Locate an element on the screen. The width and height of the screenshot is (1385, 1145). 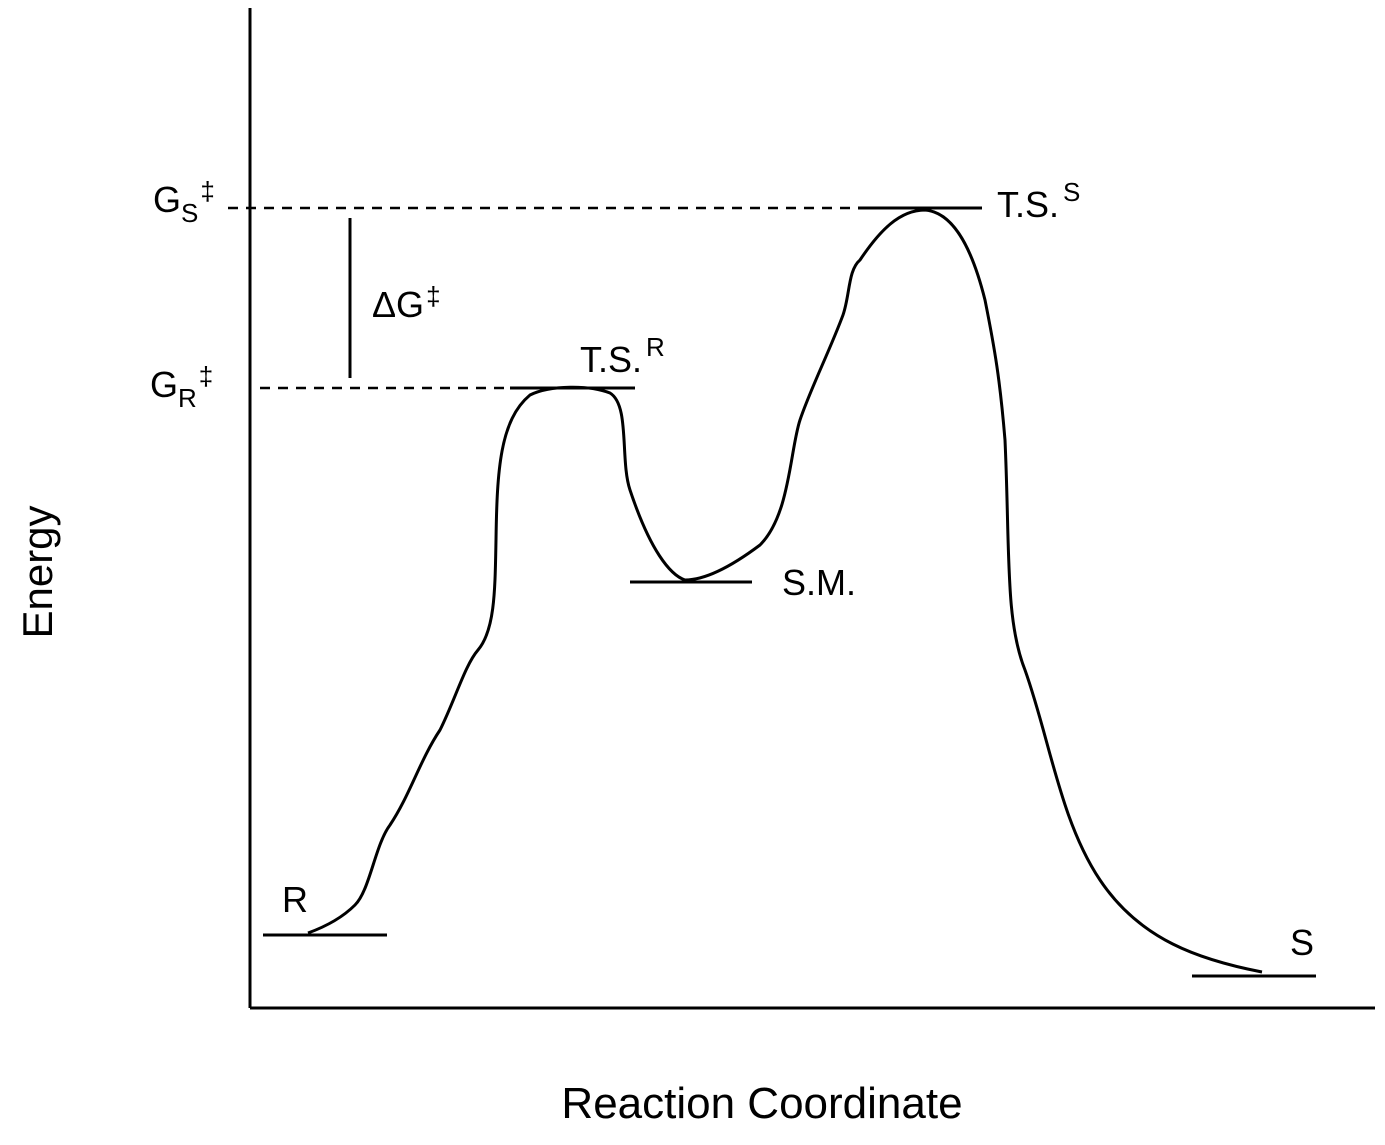
energy-level-label: GS‡ is located at coordinates (184, 202).